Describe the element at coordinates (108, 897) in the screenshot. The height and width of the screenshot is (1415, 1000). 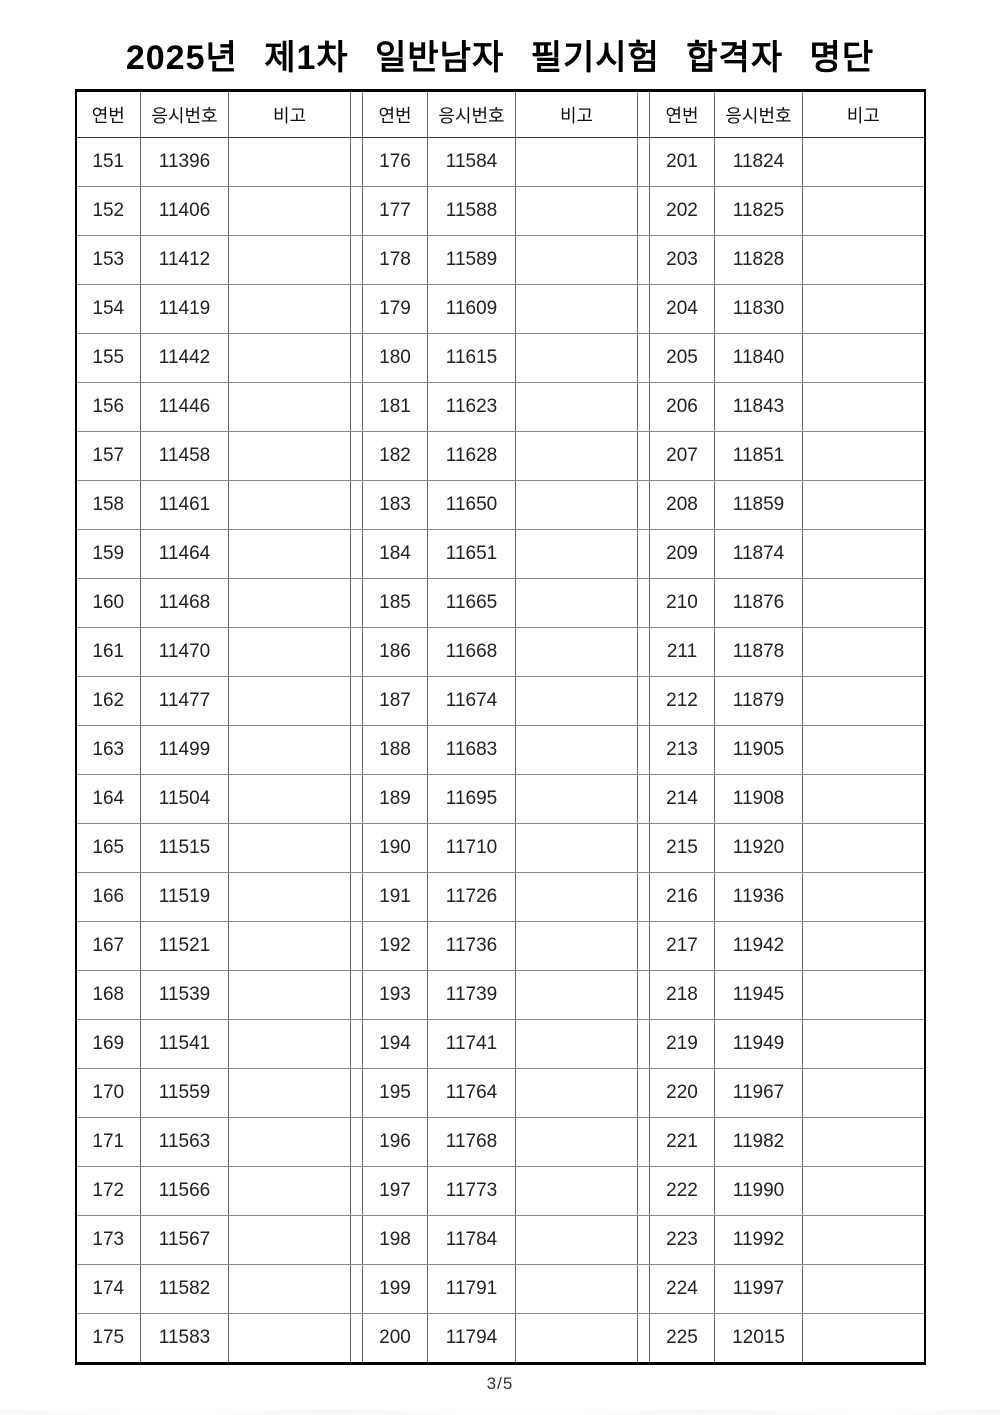
I see `serial-cell: 166` at that location.